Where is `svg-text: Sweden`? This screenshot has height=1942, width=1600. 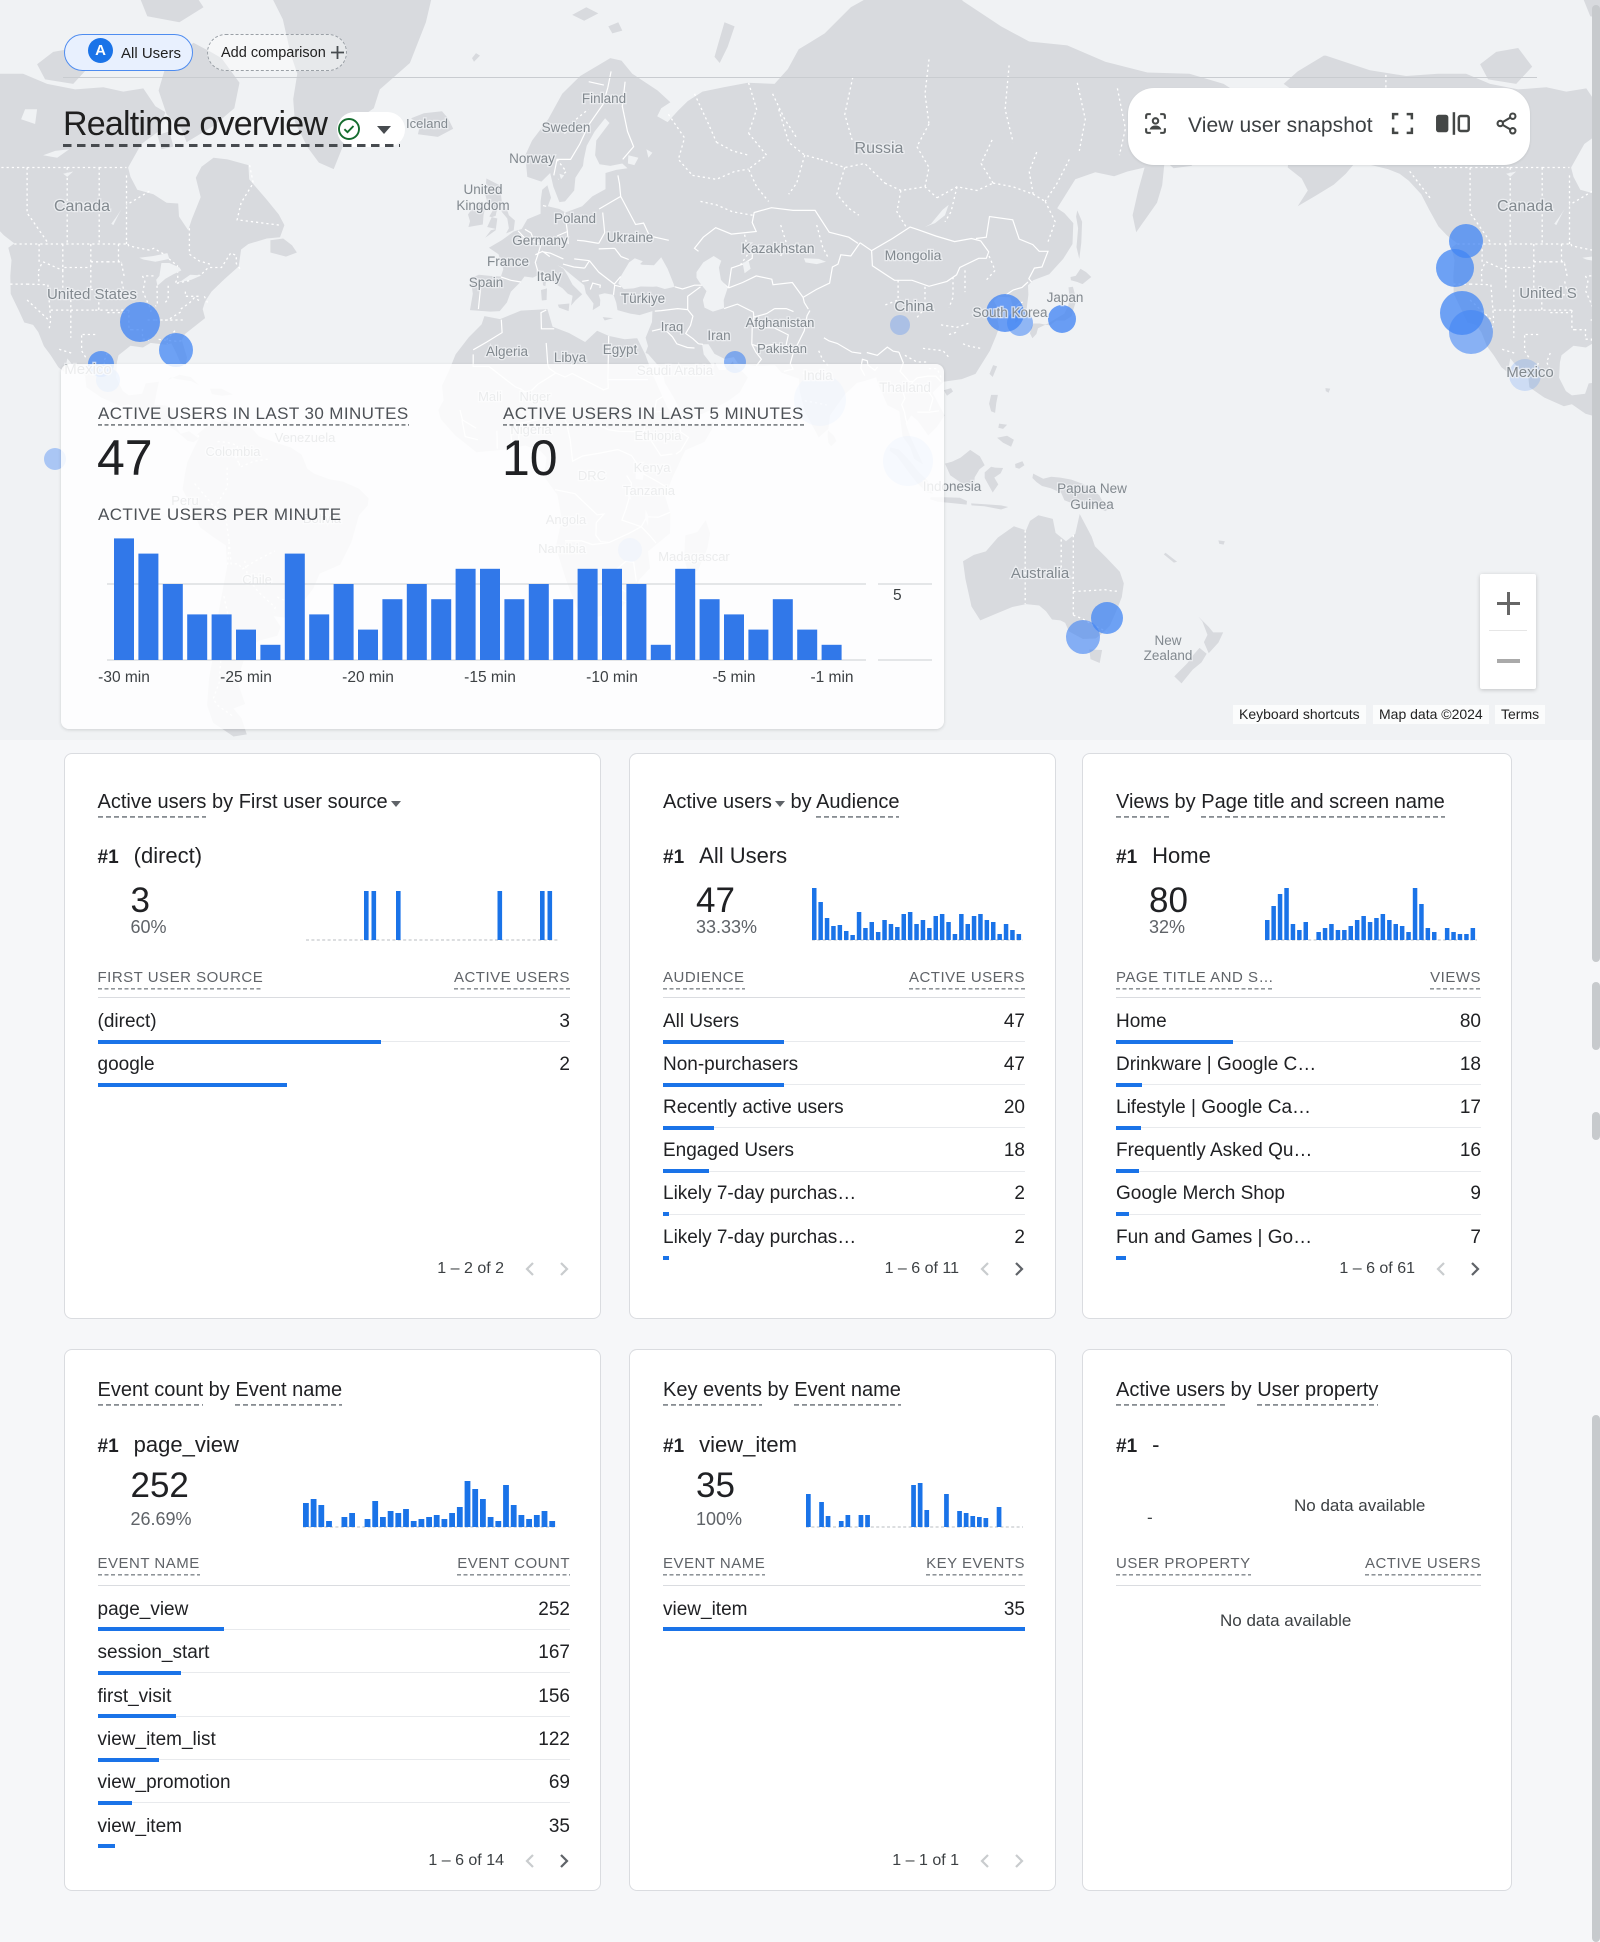 svg-text: Sweden is located at coordinates (566, 127).